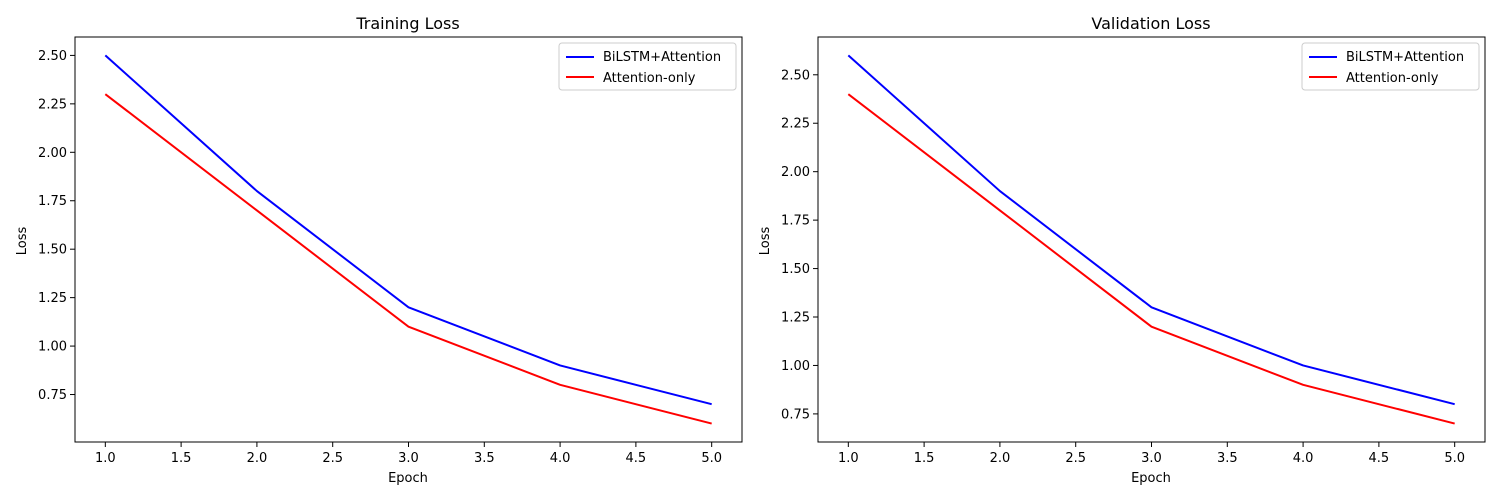  Describe the element at coordinates (1150, 23) in the screenshot. I see `chart-title: Validation Loss` at that location.